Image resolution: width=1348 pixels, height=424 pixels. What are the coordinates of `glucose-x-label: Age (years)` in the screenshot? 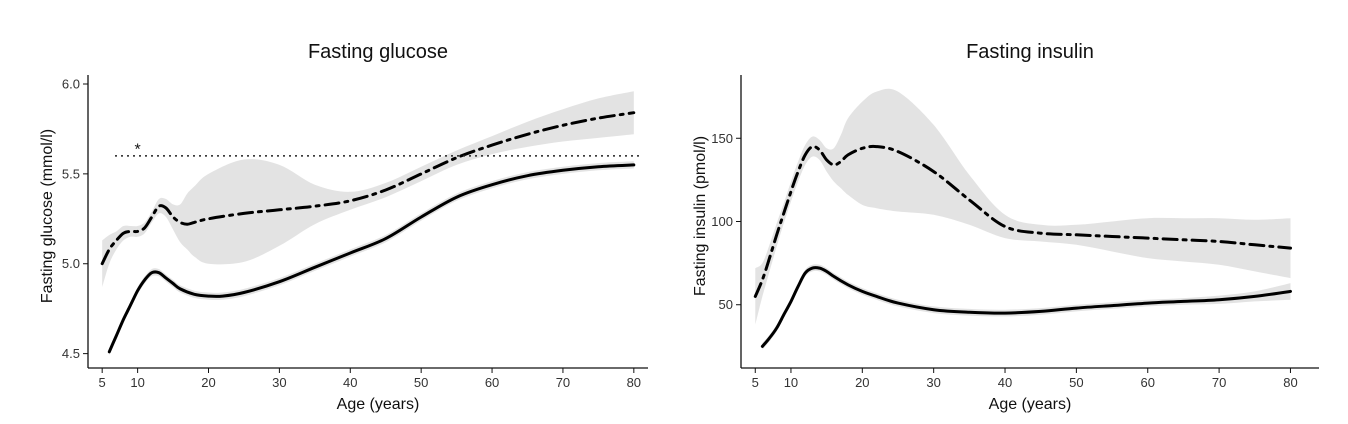 It's located at (378, 404).